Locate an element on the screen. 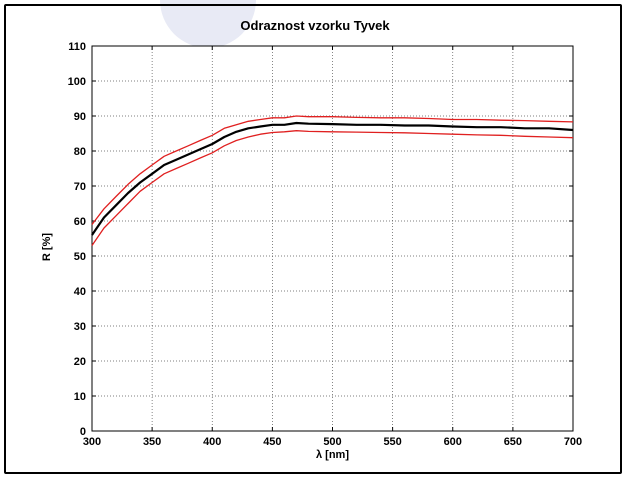 This screenshot has height=478, width=630. y-tick-label: 60 is located at coordinates (80, 222).